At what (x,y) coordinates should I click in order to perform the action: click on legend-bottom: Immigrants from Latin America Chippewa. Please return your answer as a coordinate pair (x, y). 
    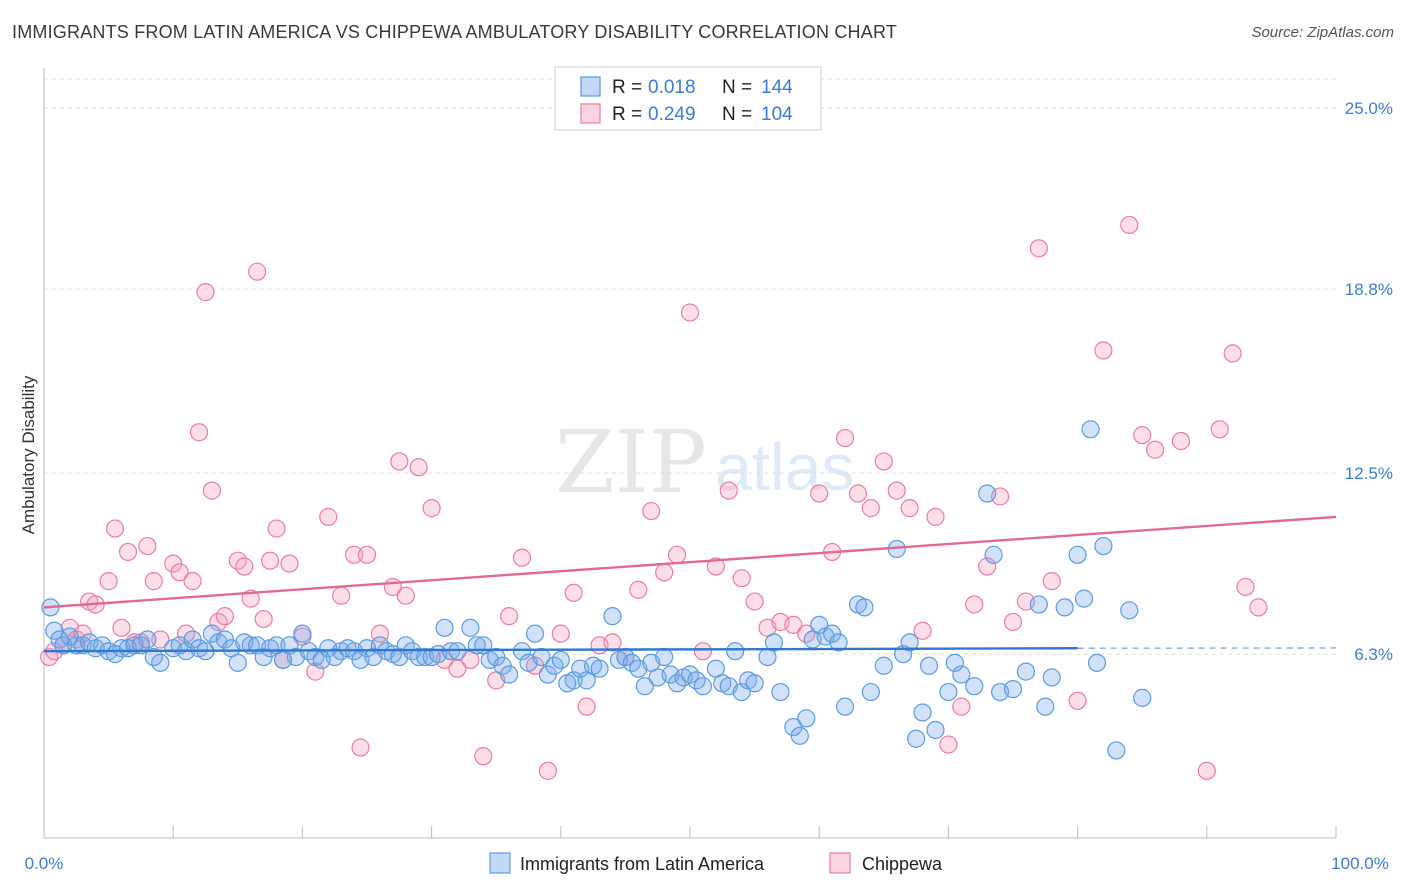
    Looking at the image, I should click on (716, 863).